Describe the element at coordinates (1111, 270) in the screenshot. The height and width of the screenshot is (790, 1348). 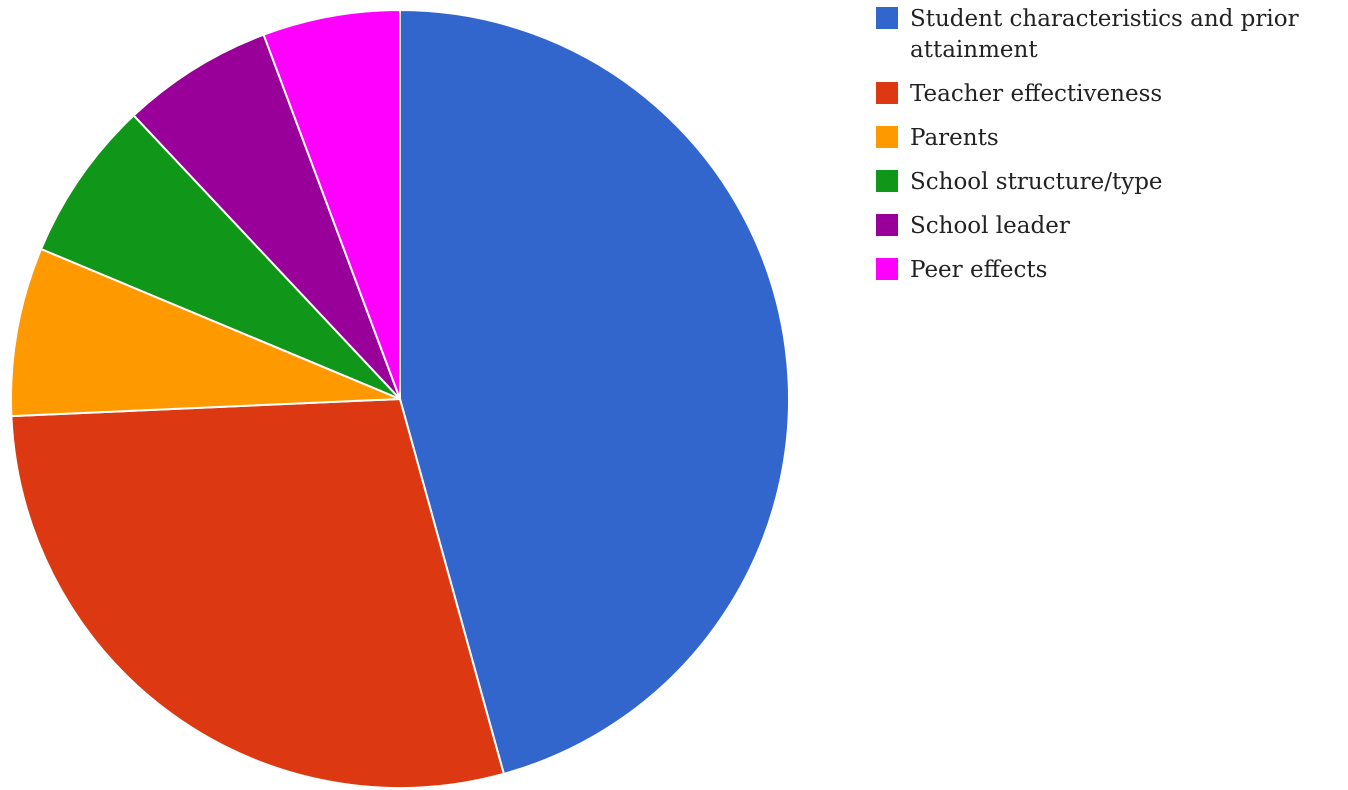
I see `legend-item: Peer effects` at that location.